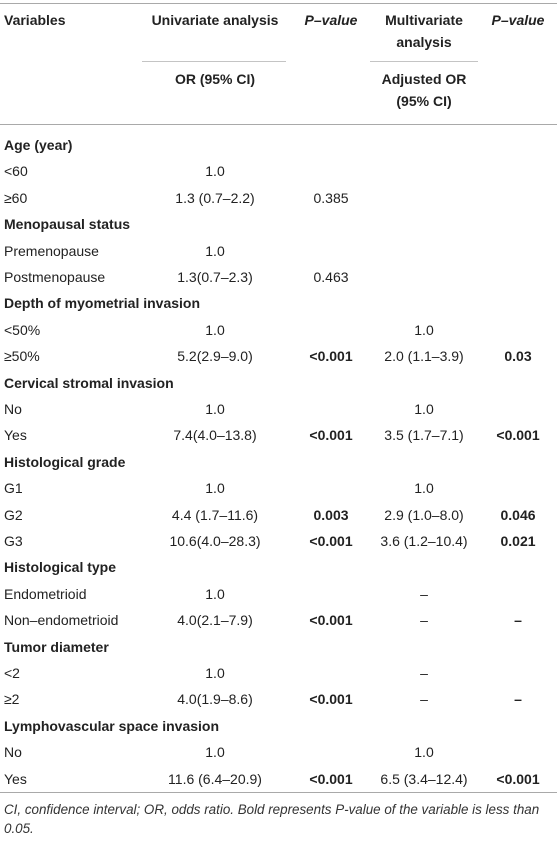  What do you see at coordinates (278, 3) in the screenshot?
I see `top-rule` at bounding box center [278, 3].